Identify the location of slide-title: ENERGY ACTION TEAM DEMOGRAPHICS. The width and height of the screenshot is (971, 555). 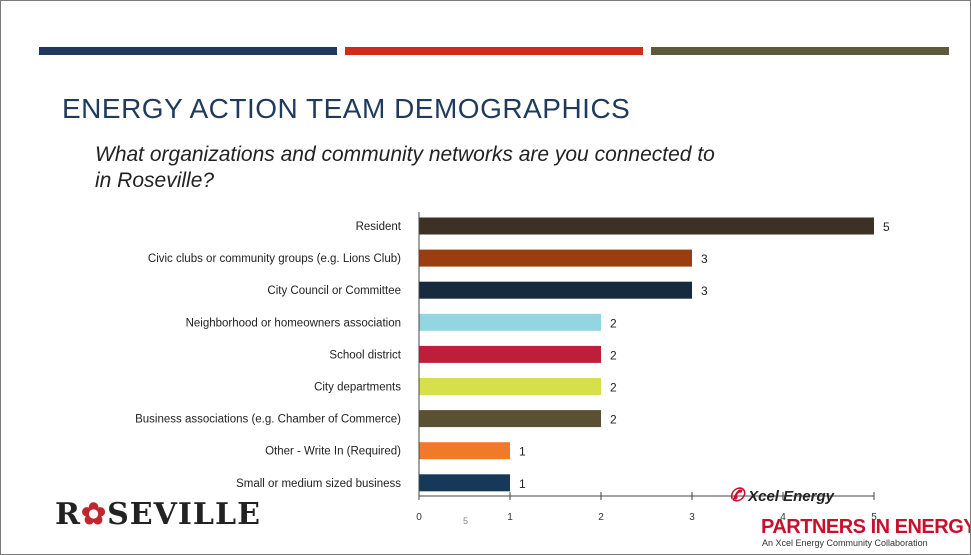
(346, 108).